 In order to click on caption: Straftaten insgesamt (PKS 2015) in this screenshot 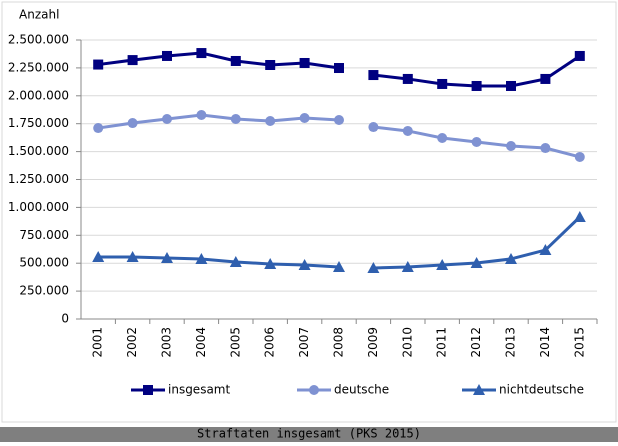, I will do `click(309, 434)`.